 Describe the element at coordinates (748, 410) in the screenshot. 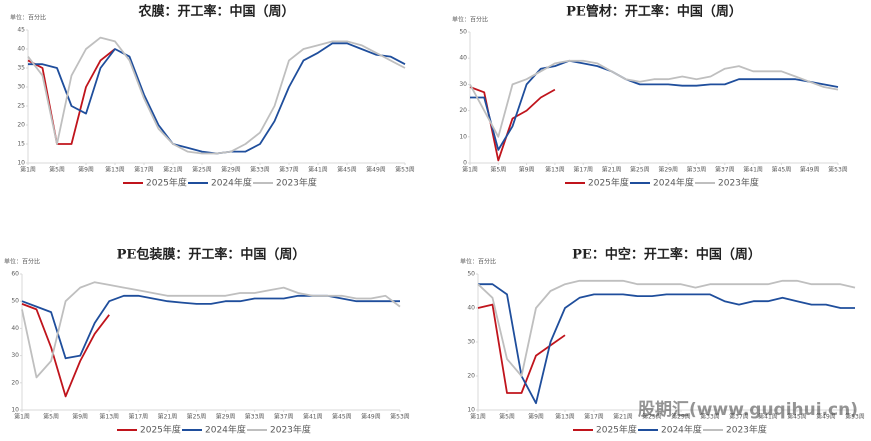

I see `watermark: 股期汇(www.guqihui.cn)` at that location.